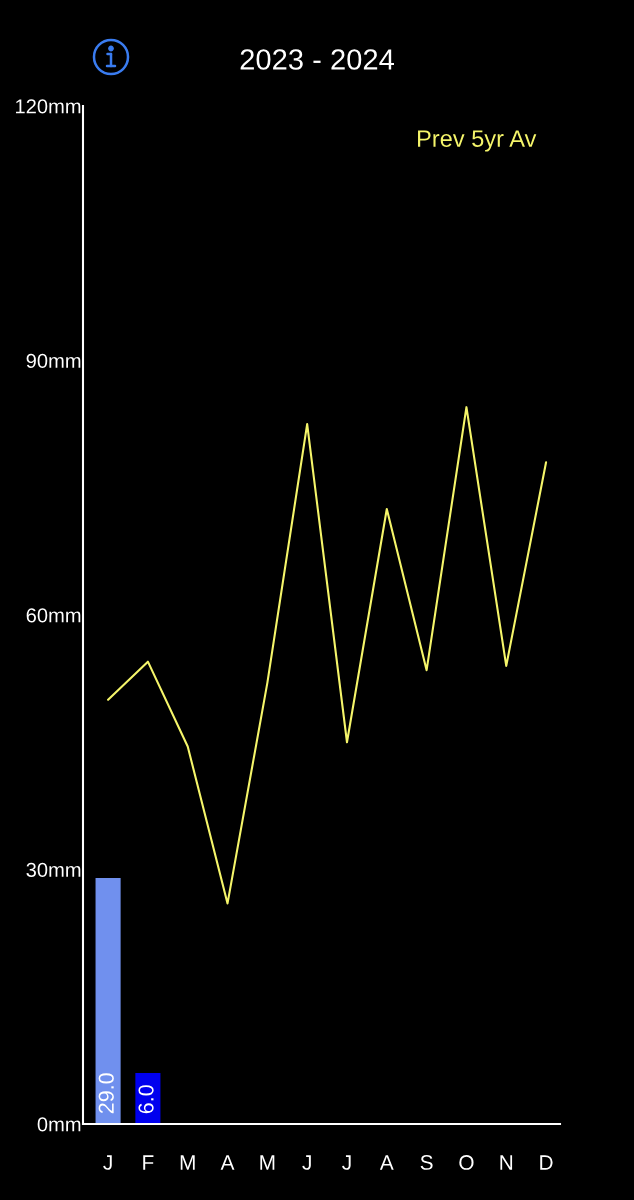  What do you see at coordinates (466, 1162) in the screenshot?
I see `x-tick-label: O` at bounding box center [466, 1162].